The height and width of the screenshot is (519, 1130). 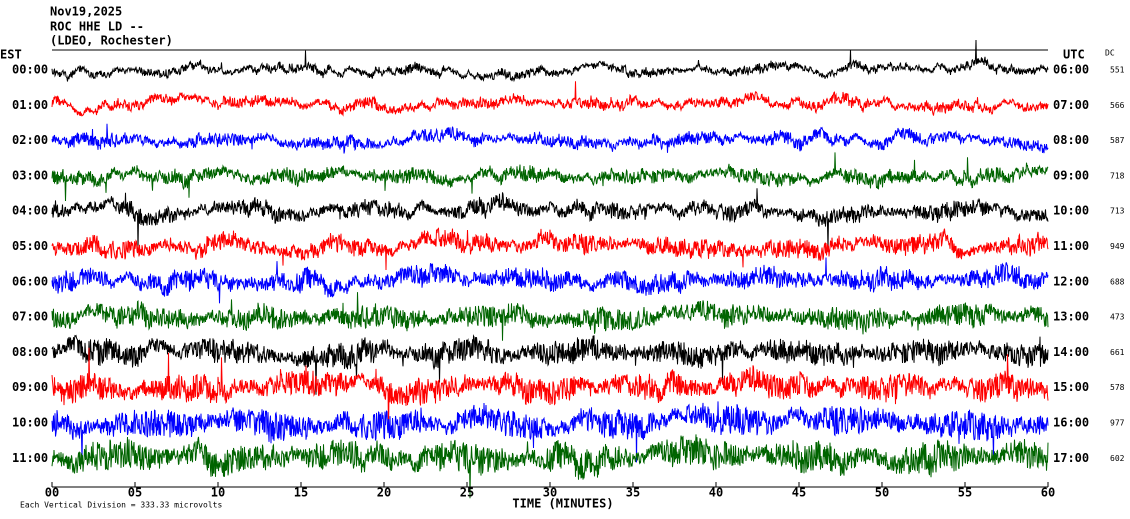 What do you see at coordinates (30, 246) in the screenshot?
I see `est-label: 05:00` at bounding box center [30, 246].